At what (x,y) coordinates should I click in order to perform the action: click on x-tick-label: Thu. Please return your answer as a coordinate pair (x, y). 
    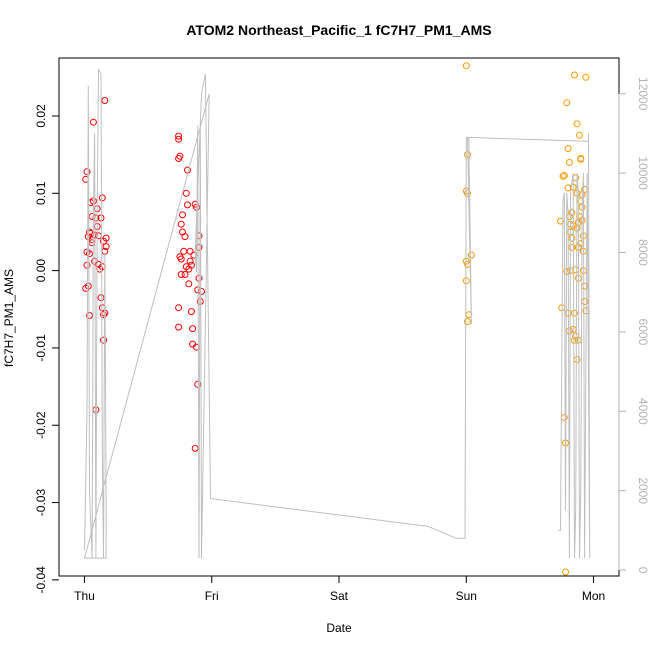
    Looking at the image, I should click on (84, 596).